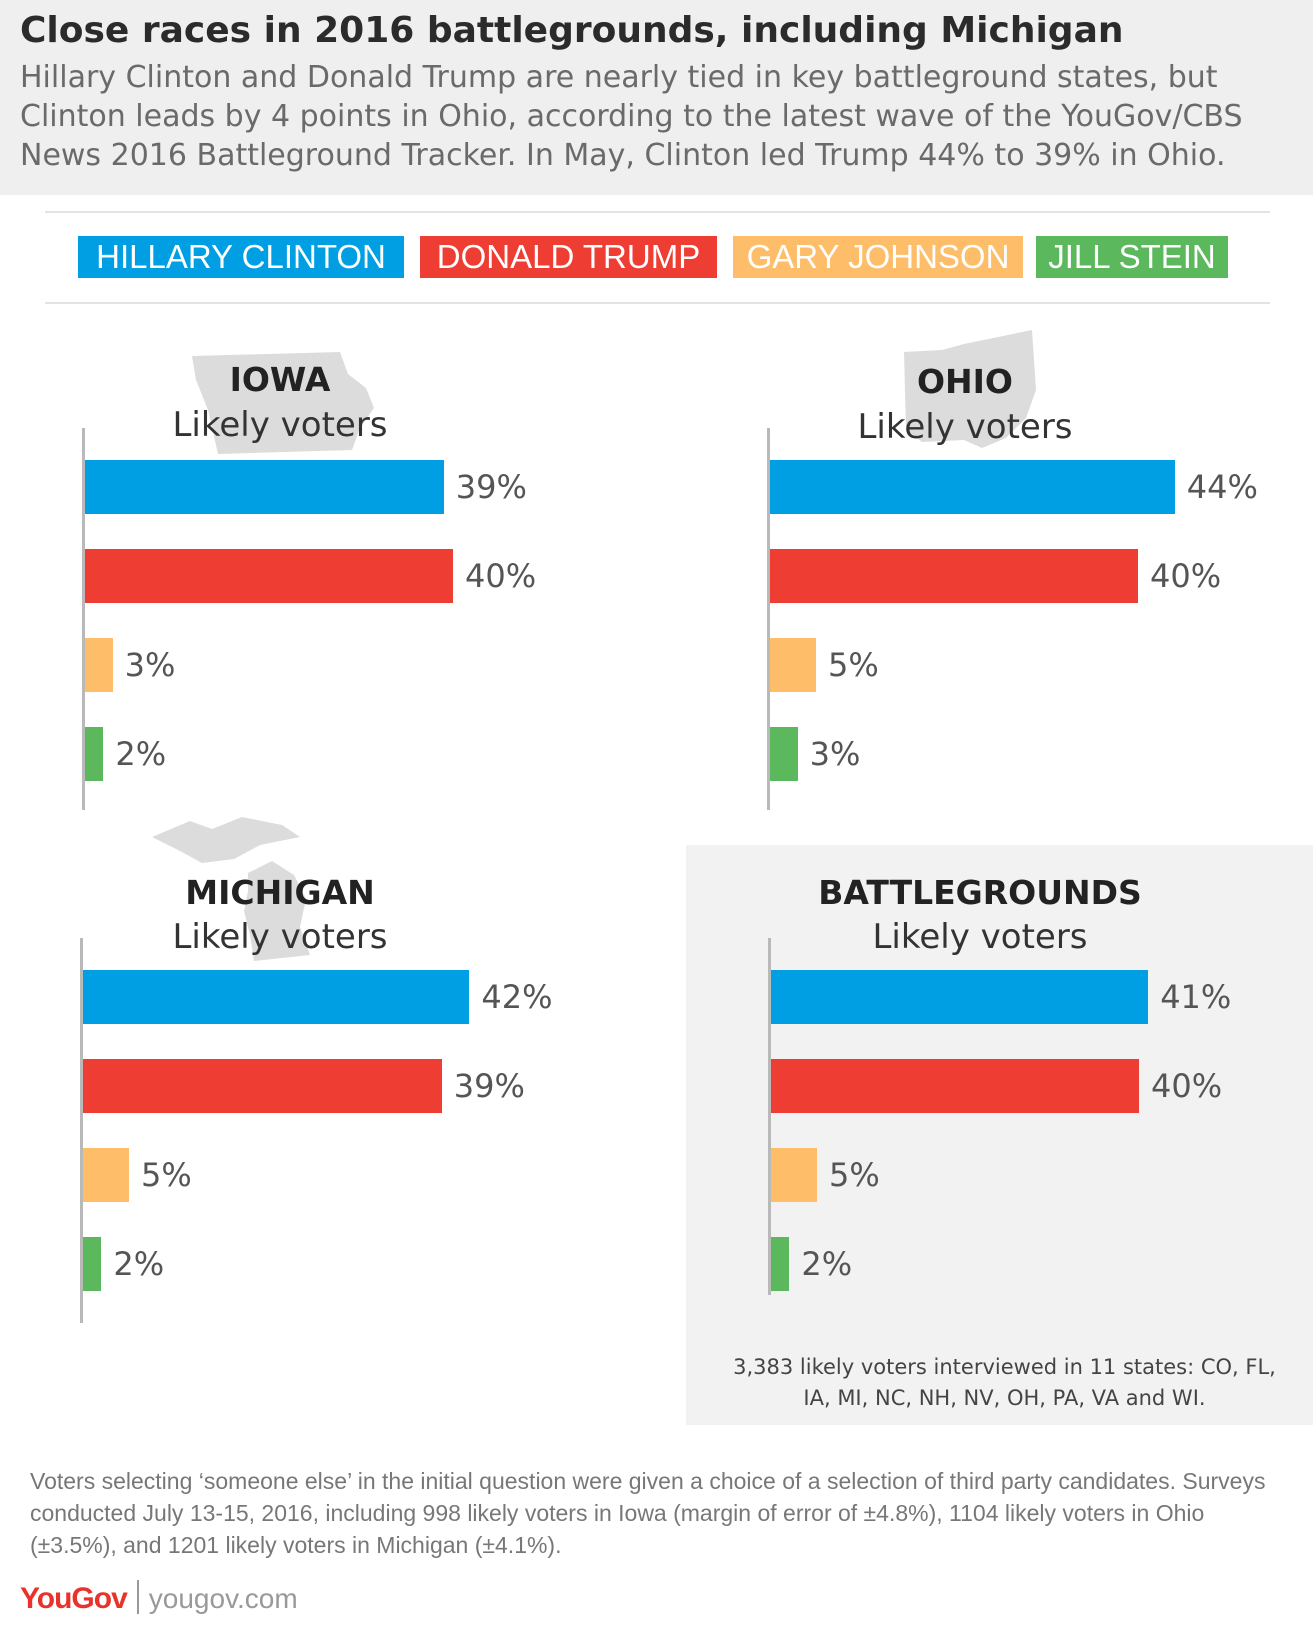  What do you see at coordinates (769, 1116) in the screenshot?
I see `axis-battlegrounds` at bounding box center [769, 1116].